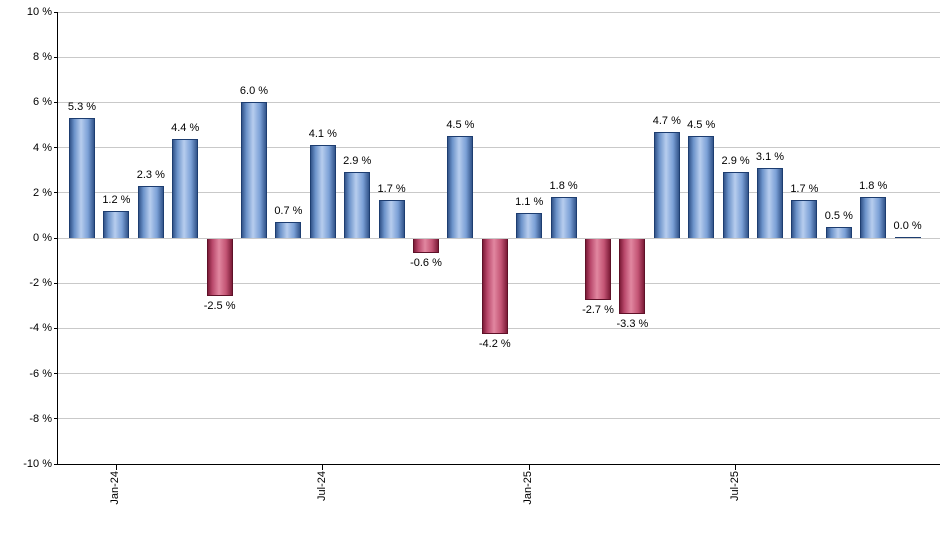  What do you see at coordinates (498, 464) in the screenshot?
I see `x-axis-line` at bounding box center [498, 464].